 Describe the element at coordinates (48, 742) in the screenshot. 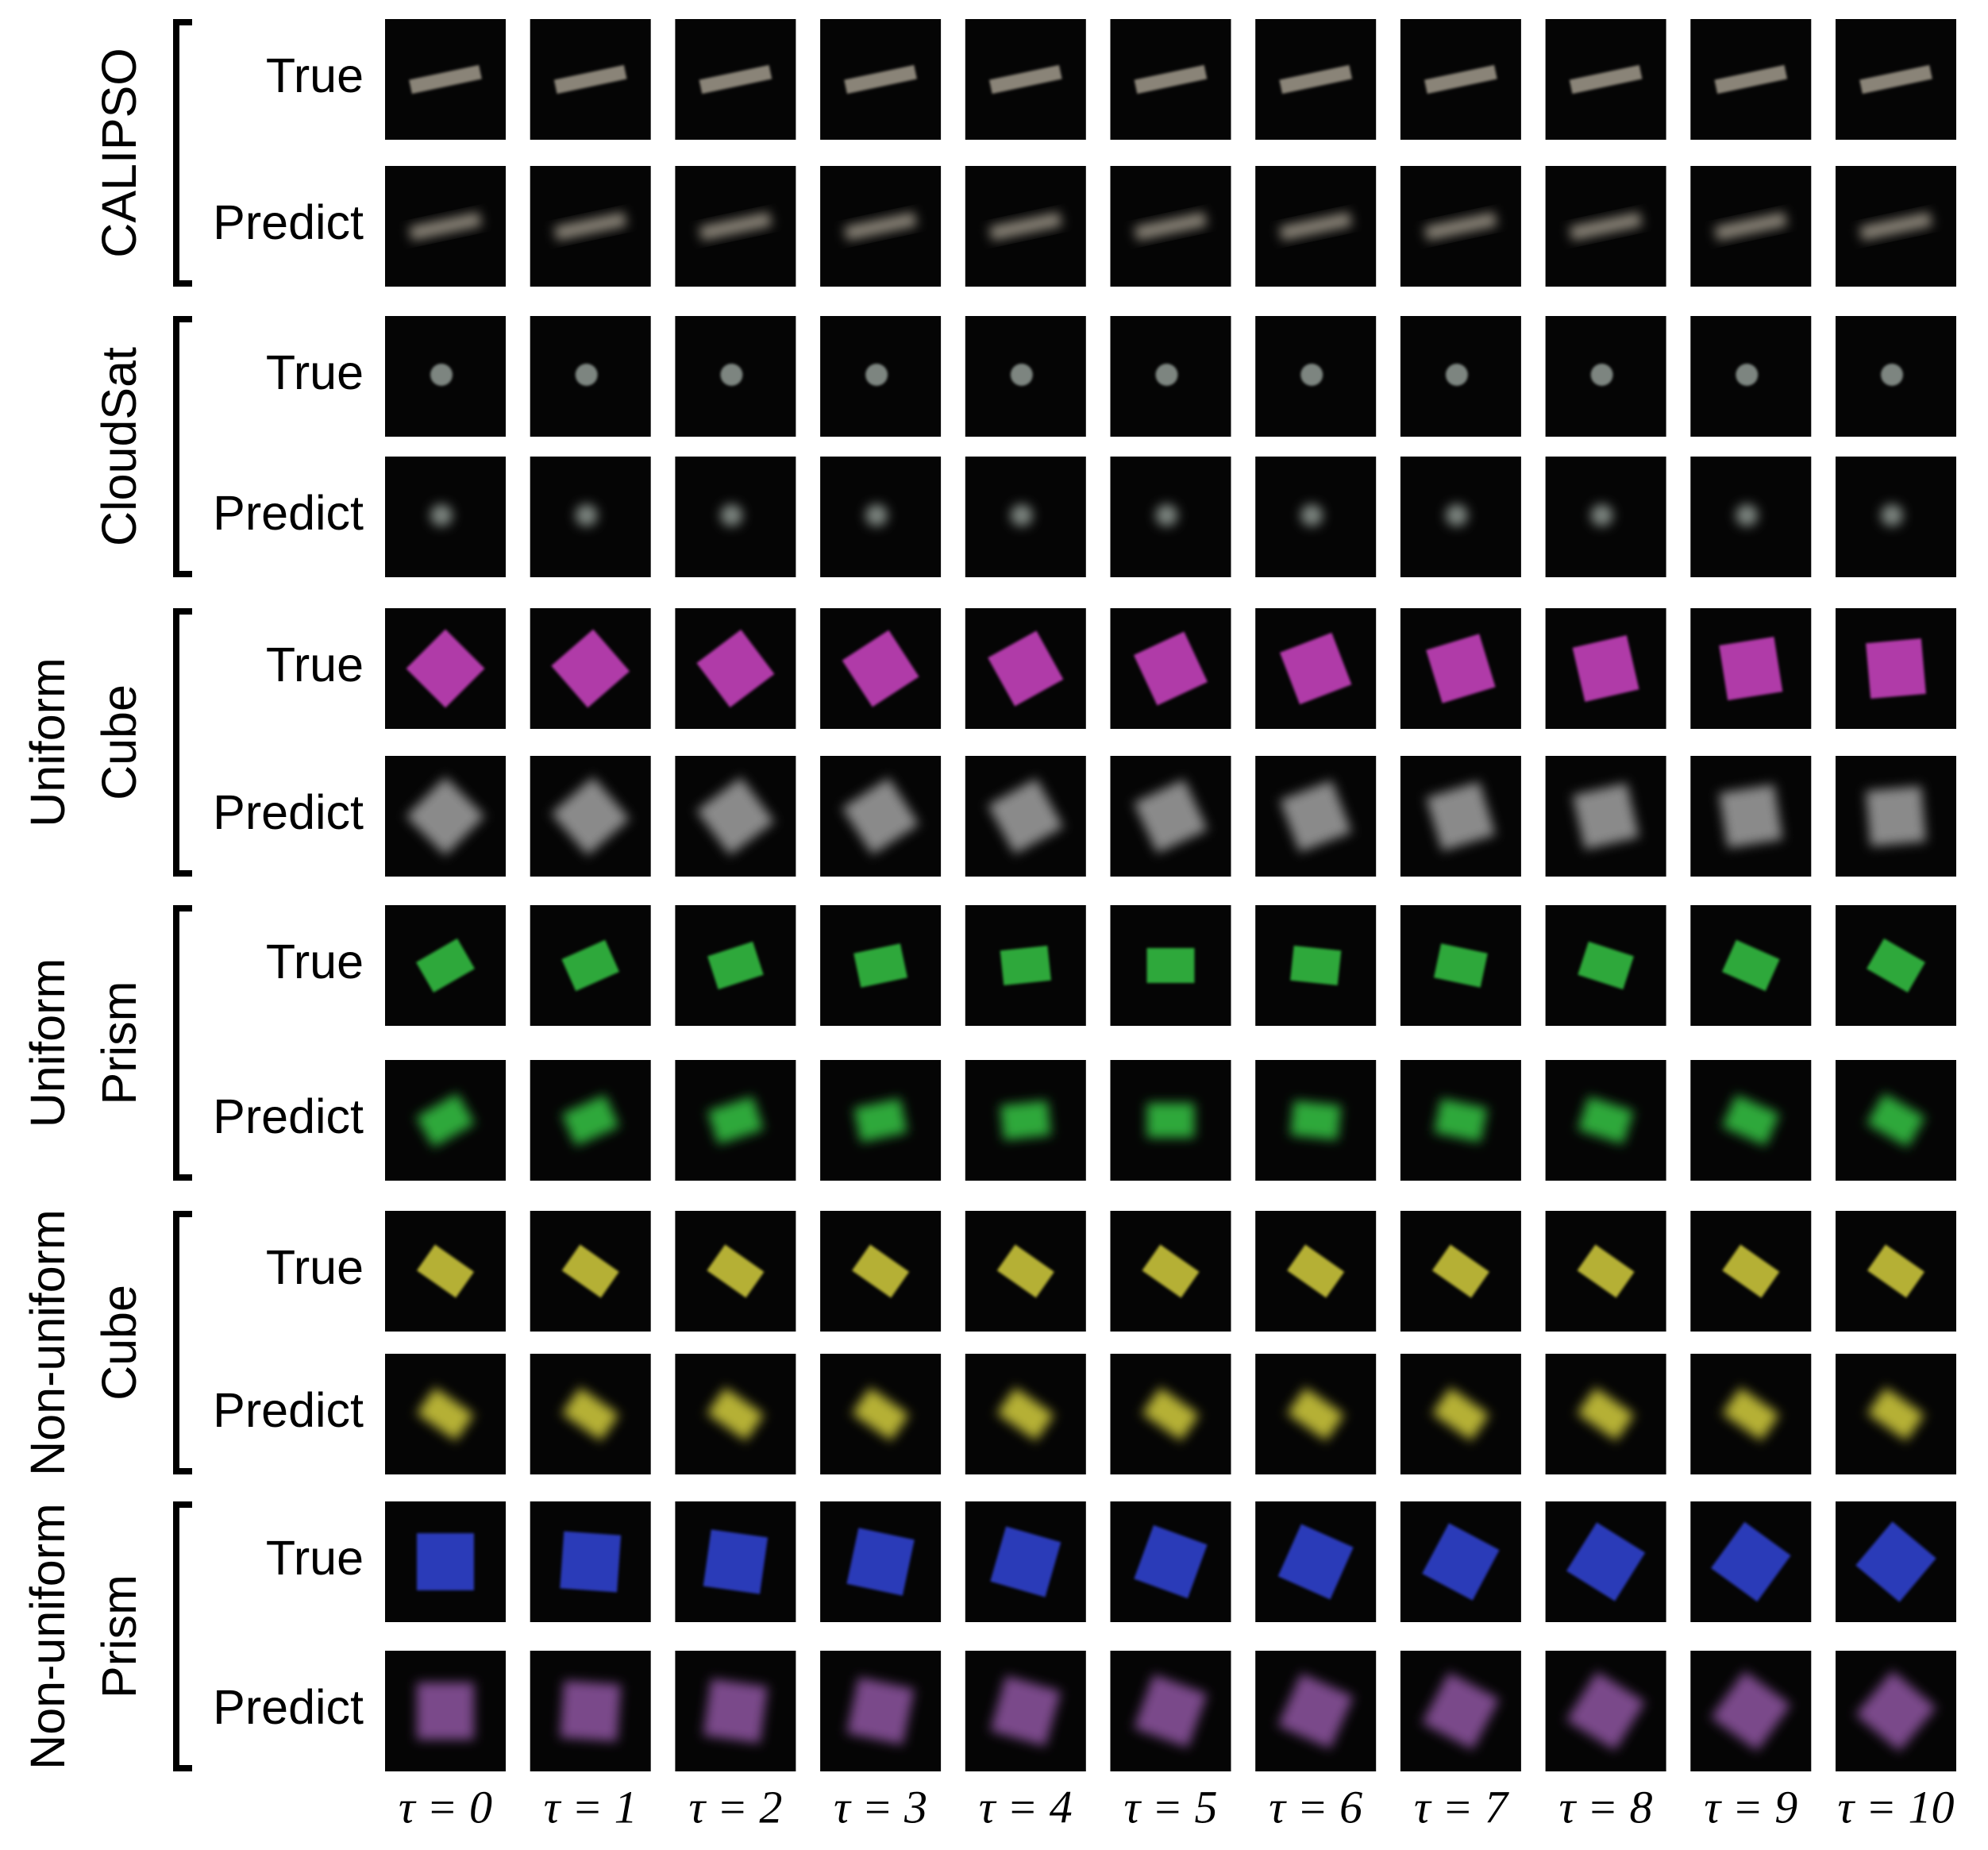

I see `group-label: Uniform` at that location.